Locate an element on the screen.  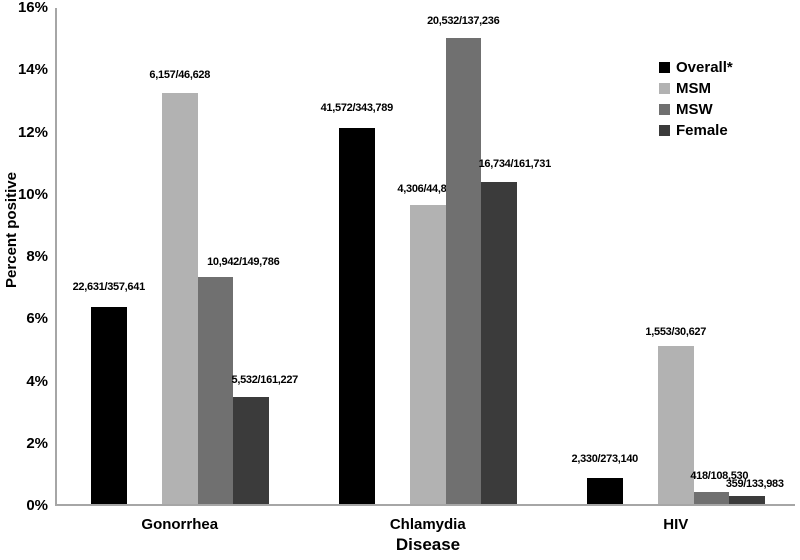
legend-swatch-msw is located at coordinates (664, 109).